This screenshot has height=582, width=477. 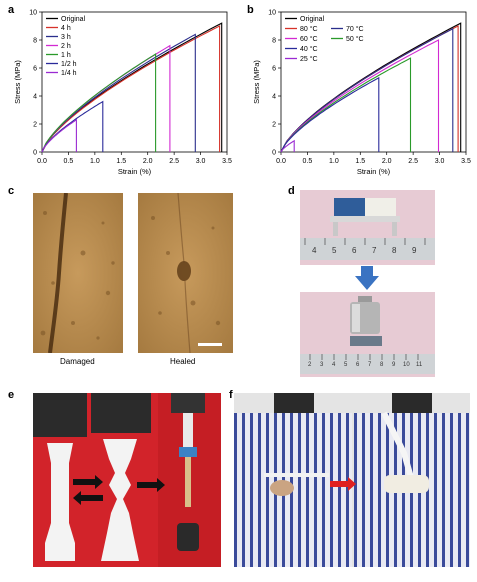 What do you see at coordinates (11, 191) in the screenshot?
I see `panel-letter-c: c` at bounding box center [11, 191].